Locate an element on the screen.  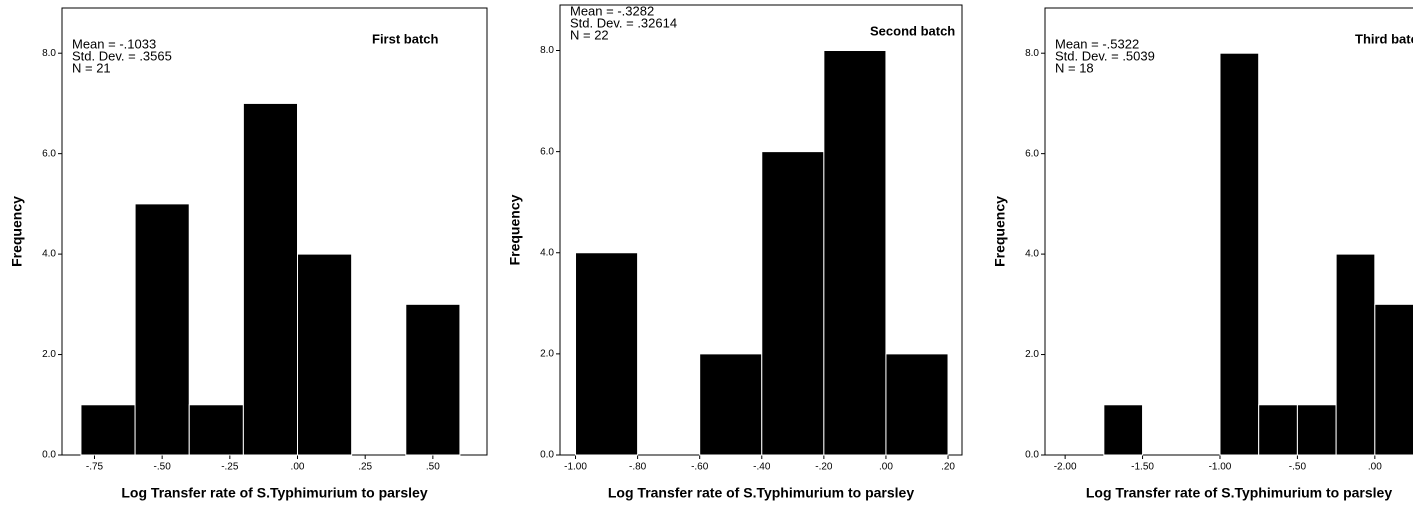
x-tick-label: -.75 is located at coordinates (95, 467).